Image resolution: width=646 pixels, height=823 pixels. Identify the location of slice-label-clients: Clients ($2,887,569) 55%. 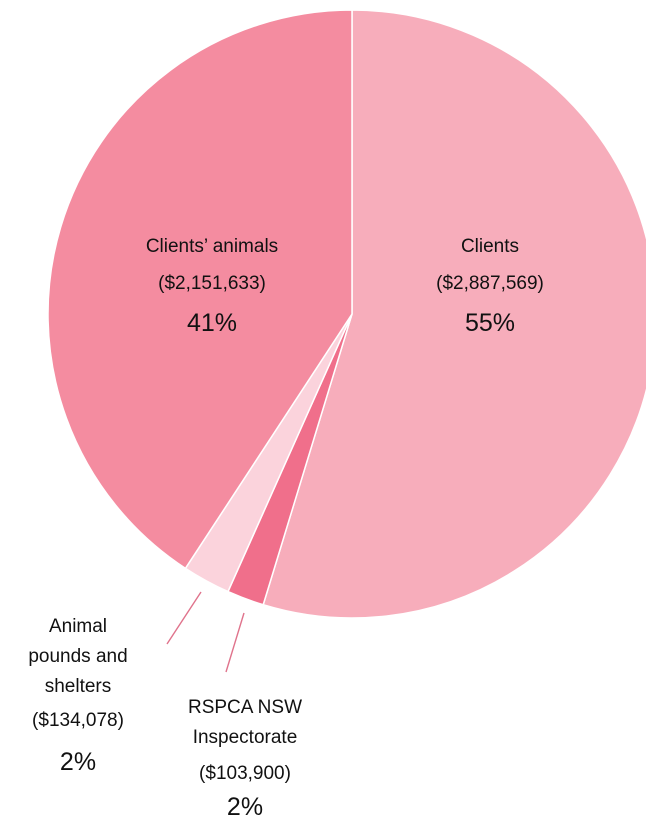
(490, 286).